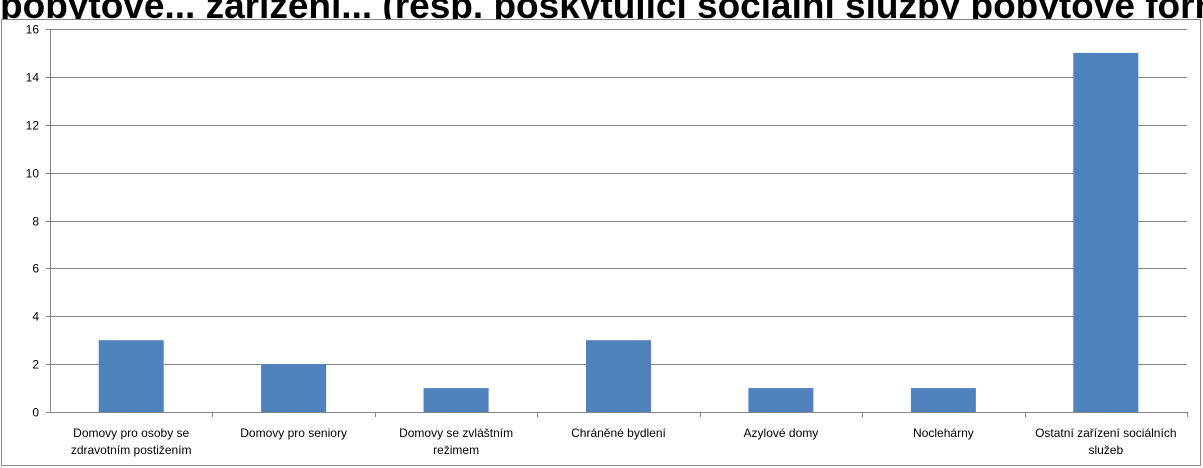 The image size is (1203, 468). What do you see at coordinates (456, 450) in the screenshot?
I see `x-tick-label-line: režimem` at bounding box center [456, 450].